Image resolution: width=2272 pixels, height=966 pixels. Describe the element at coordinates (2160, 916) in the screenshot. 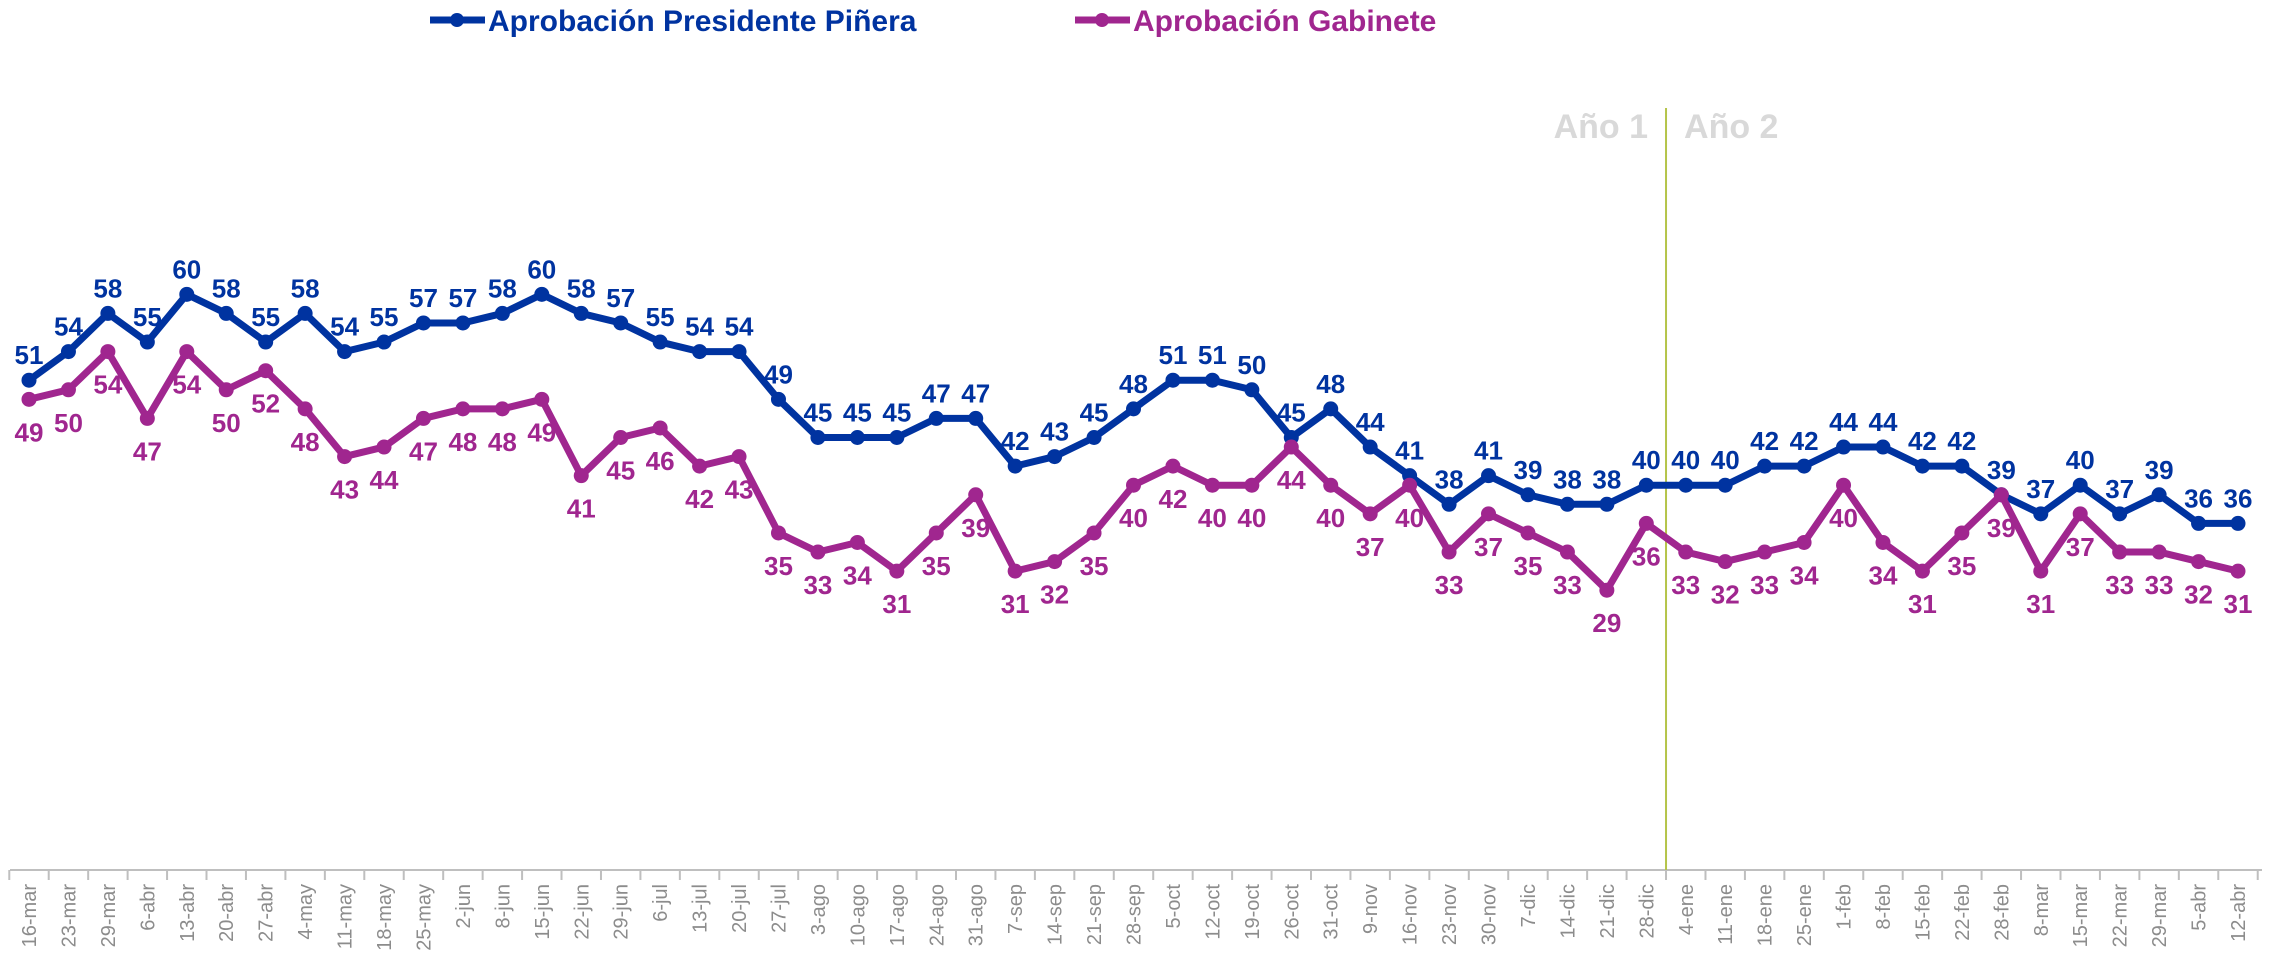

I see `x-tick-label: 29-mar` at that location.